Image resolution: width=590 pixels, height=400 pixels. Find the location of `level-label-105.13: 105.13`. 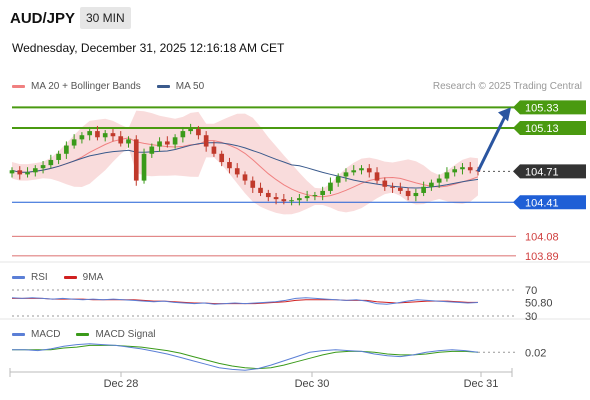

level-label-105.13: 105.13 is located at coordinates (542, 129).